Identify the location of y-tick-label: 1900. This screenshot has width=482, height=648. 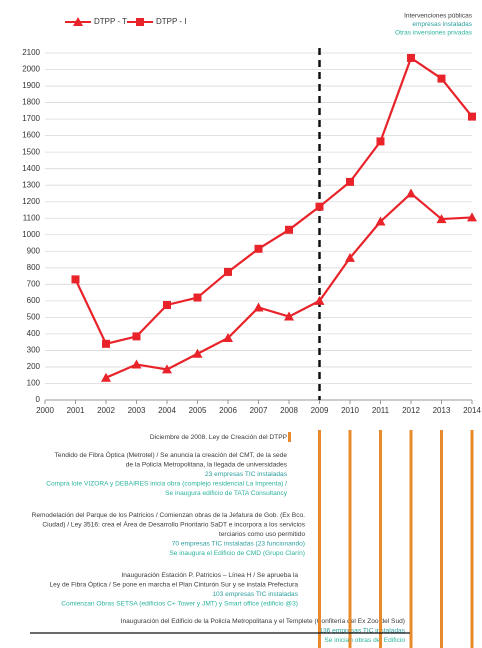
(31, 85).